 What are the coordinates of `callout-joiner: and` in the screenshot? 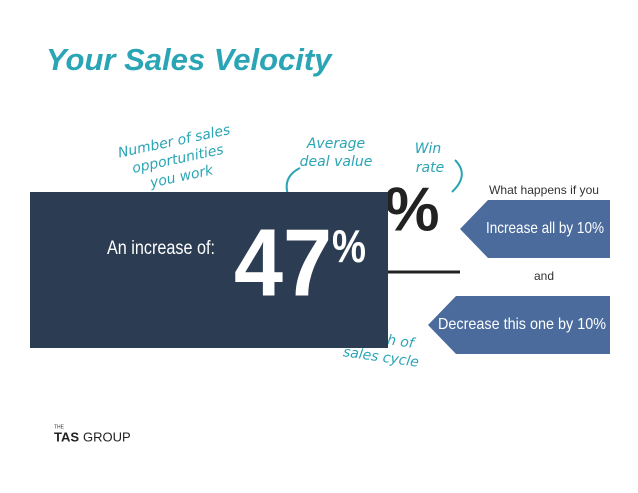 It's located at (544, 276).